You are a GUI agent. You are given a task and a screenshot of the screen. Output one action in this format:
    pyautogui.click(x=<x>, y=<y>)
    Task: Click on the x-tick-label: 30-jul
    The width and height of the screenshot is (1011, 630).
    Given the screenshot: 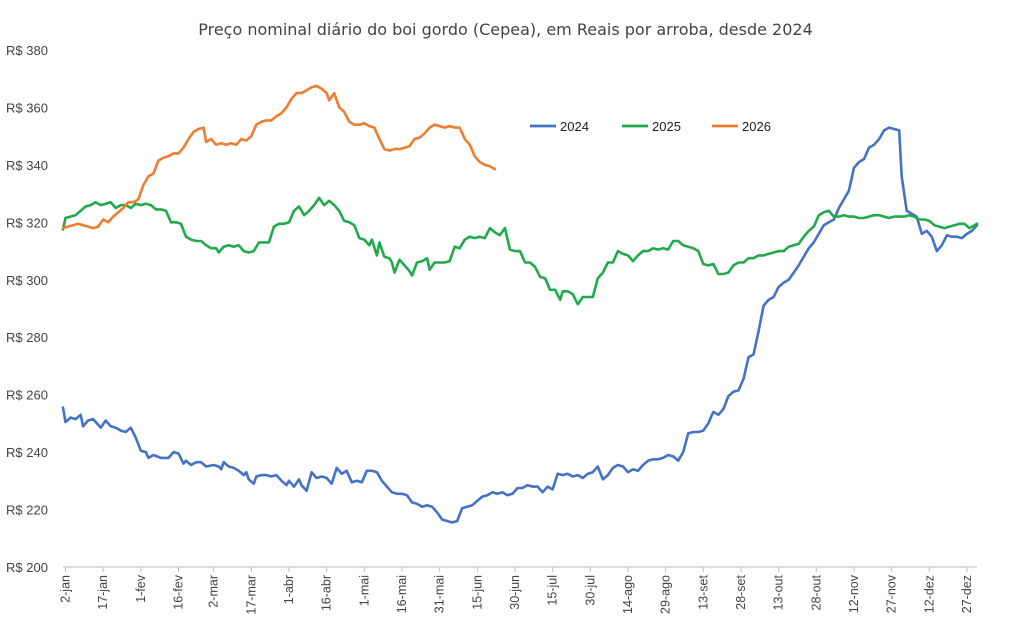 What is the action you would take?
    pyautogui.click(x=590, y=590)
    